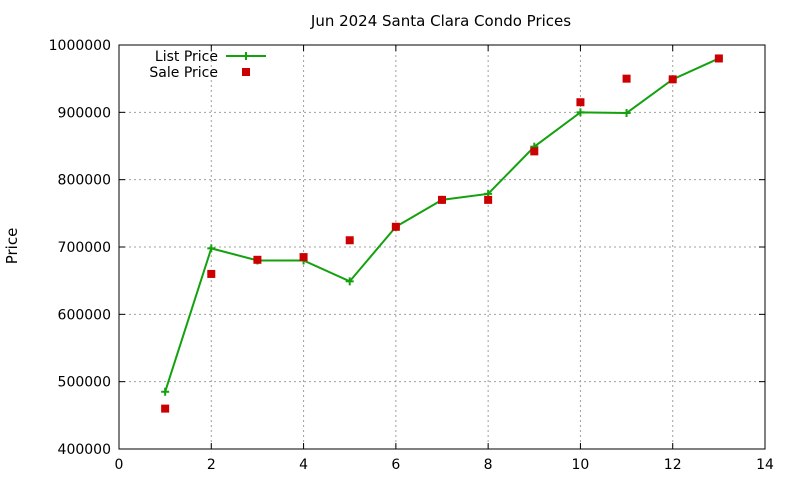 This screenshot has width=800, height=480. I want to click on x-tick-label: 8, so click(488, 465).